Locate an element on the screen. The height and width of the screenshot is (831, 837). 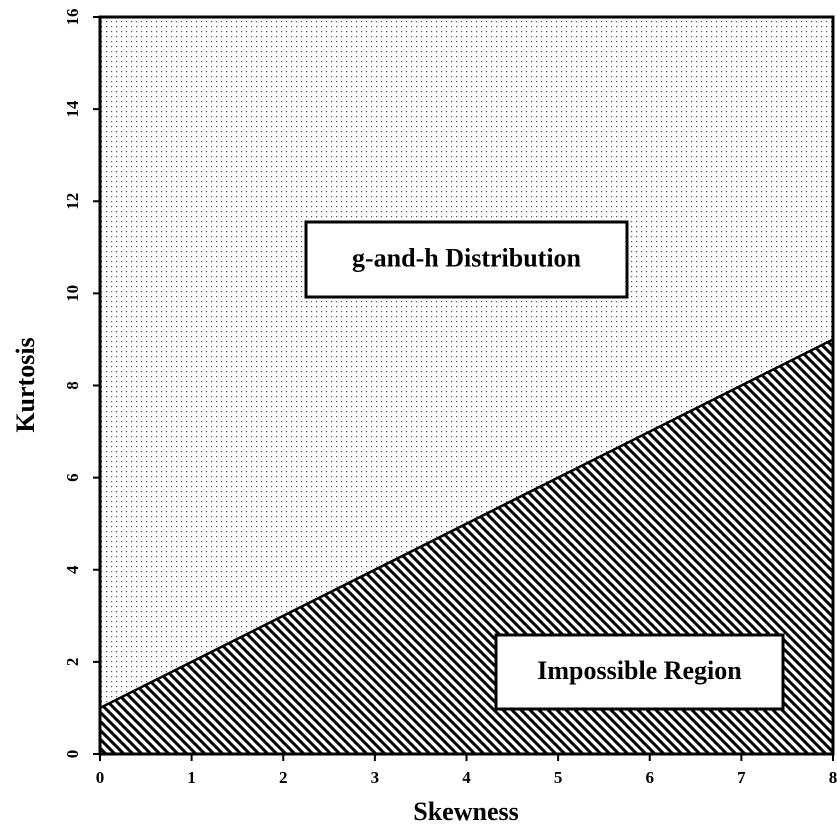
y-tick-label: 4 is located at coordinates (72, 569).